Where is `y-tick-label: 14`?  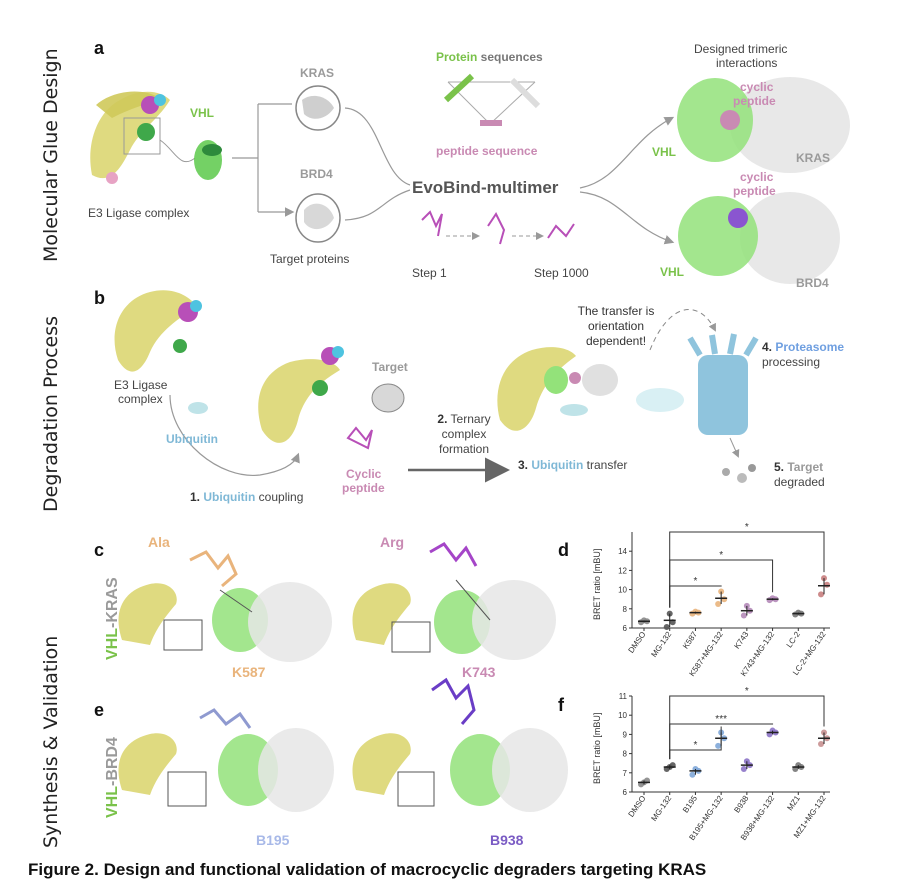 y-tick-label: 14 is located at coordinates (622, 551).